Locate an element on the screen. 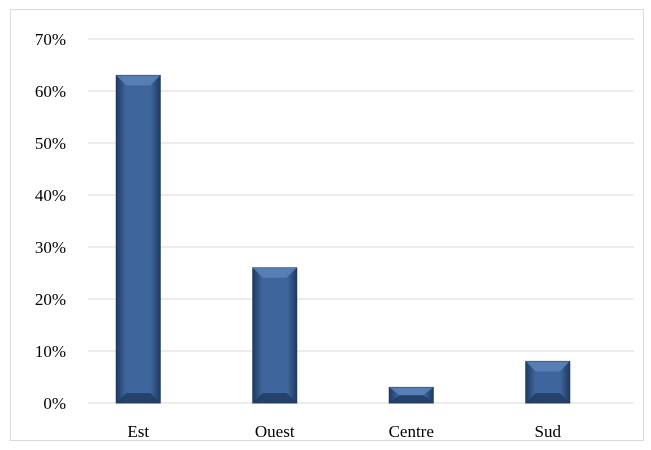 The width and height of the screenshot is (651, 450). bar-sud is located at coordinates (548, 382).